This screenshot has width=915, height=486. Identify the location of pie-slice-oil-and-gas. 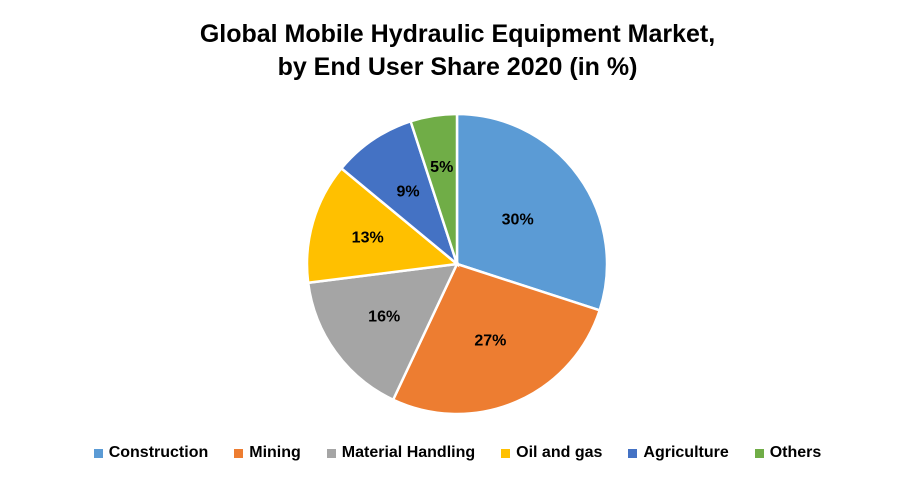
(383, 225).